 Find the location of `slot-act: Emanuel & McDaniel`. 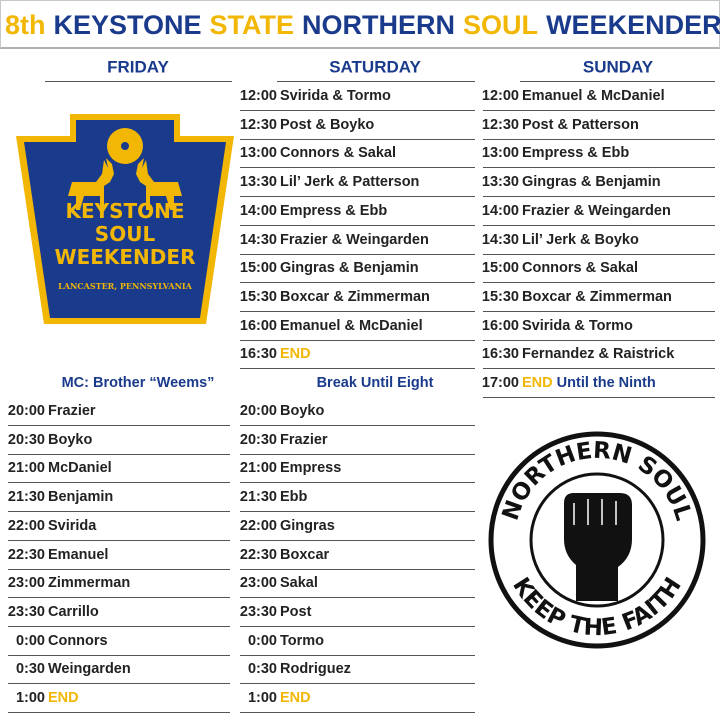

slot-act: Emanuel & McDaniel is located at coordinates (351, 325).